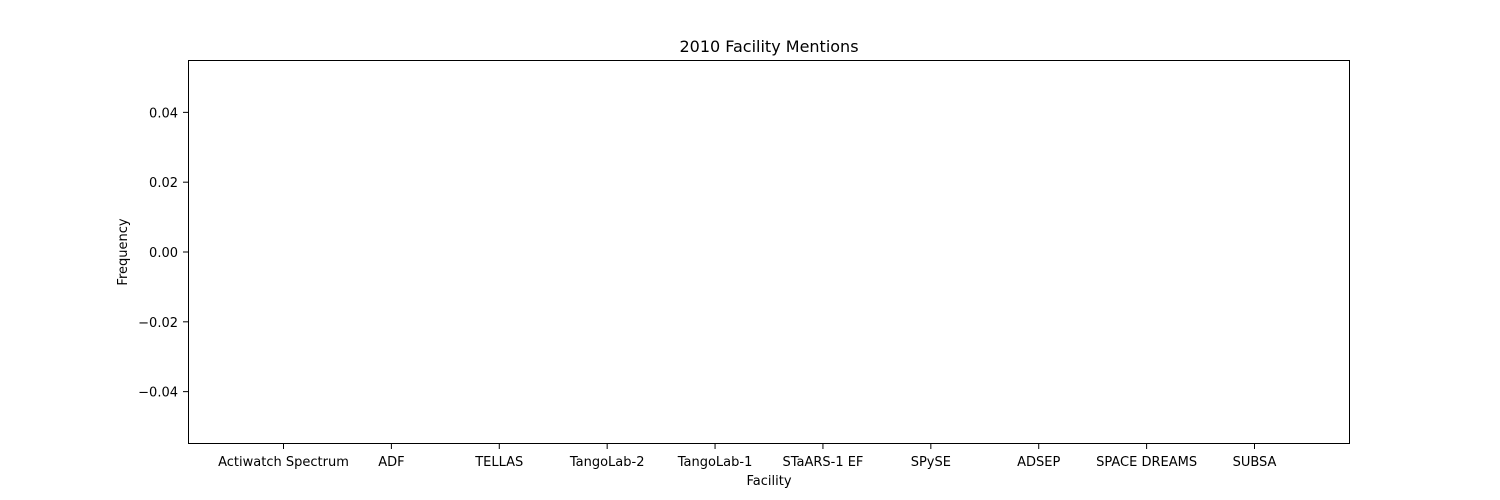 The image size is (1500, 500). What do you see at coordinates (123, 251) in the screenshot?
I see `y-axis-label: Frequency` at bounding box center [123, 251].